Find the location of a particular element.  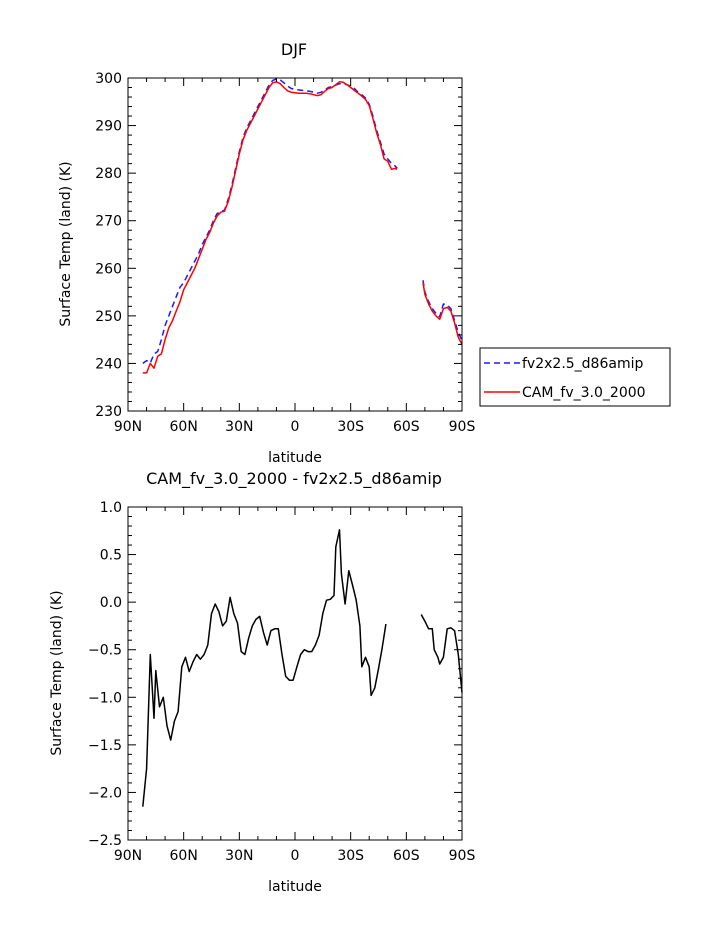

legend-box is located at coordinates (575, 377).